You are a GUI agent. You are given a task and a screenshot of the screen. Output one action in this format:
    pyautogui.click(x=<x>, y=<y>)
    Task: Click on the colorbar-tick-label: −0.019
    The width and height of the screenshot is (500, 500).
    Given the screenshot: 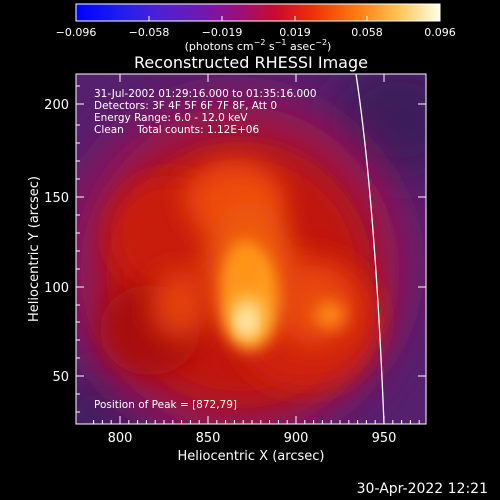 What is the action you would take?
    pyautogui.click(x=222, y=32)
    